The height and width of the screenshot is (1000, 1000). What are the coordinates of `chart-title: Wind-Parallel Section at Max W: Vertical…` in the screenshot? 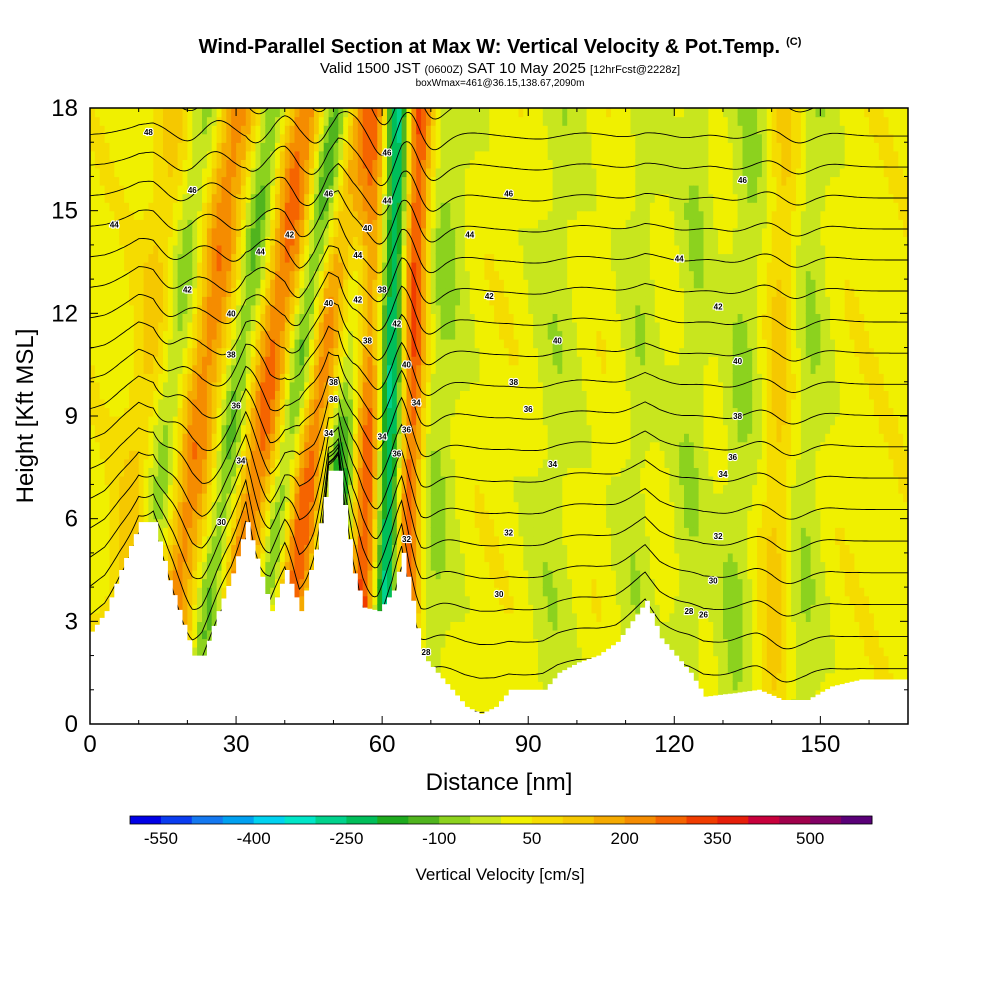 It's located at (500, 47).